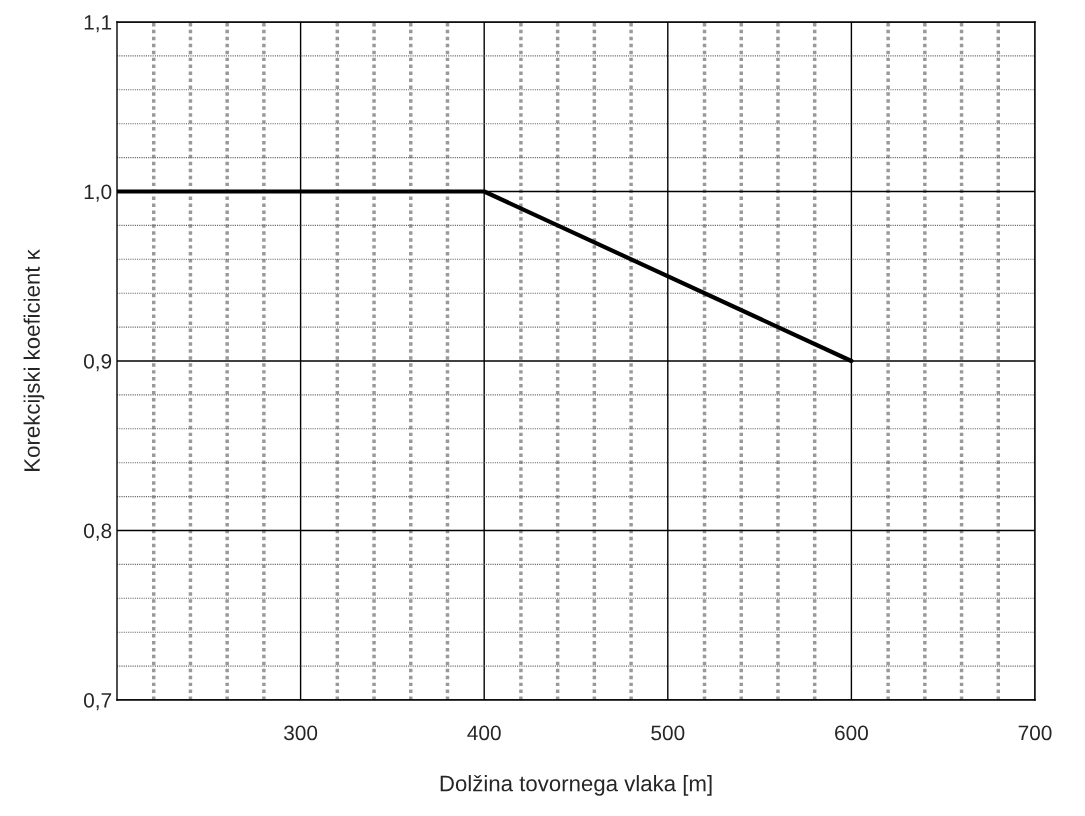  Describe the element at coordinates (668, 733) in the screenshot. I see `x-tick-label: 500` at that location.